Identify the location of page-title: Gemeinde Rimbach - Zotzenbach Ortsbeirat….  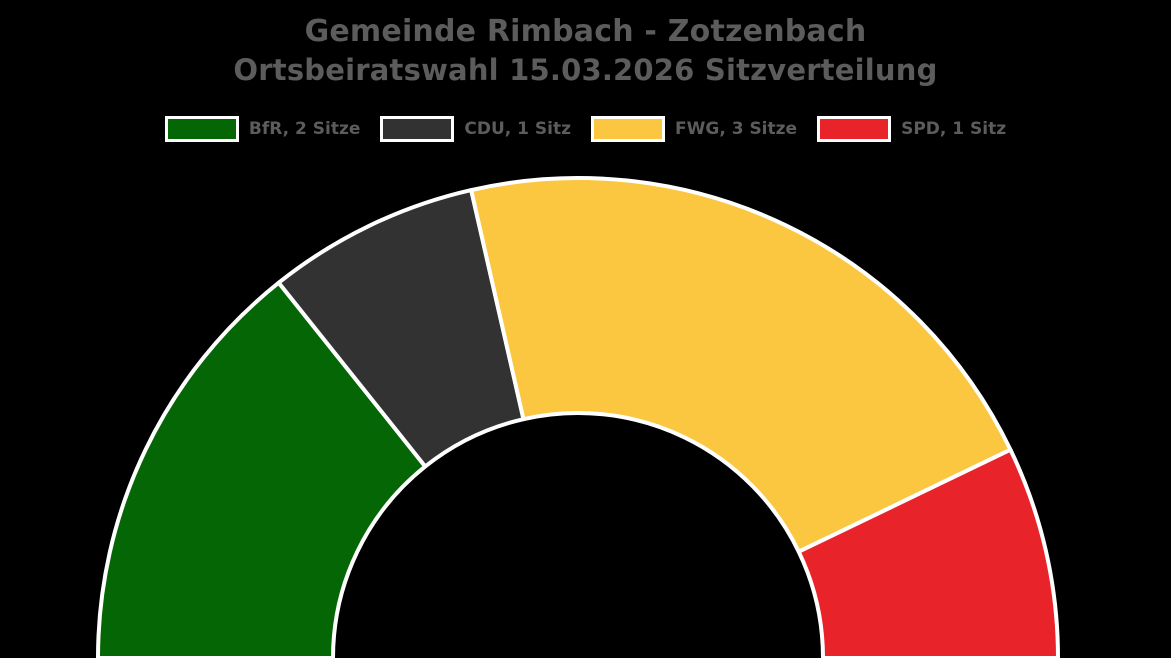
(585, 51).